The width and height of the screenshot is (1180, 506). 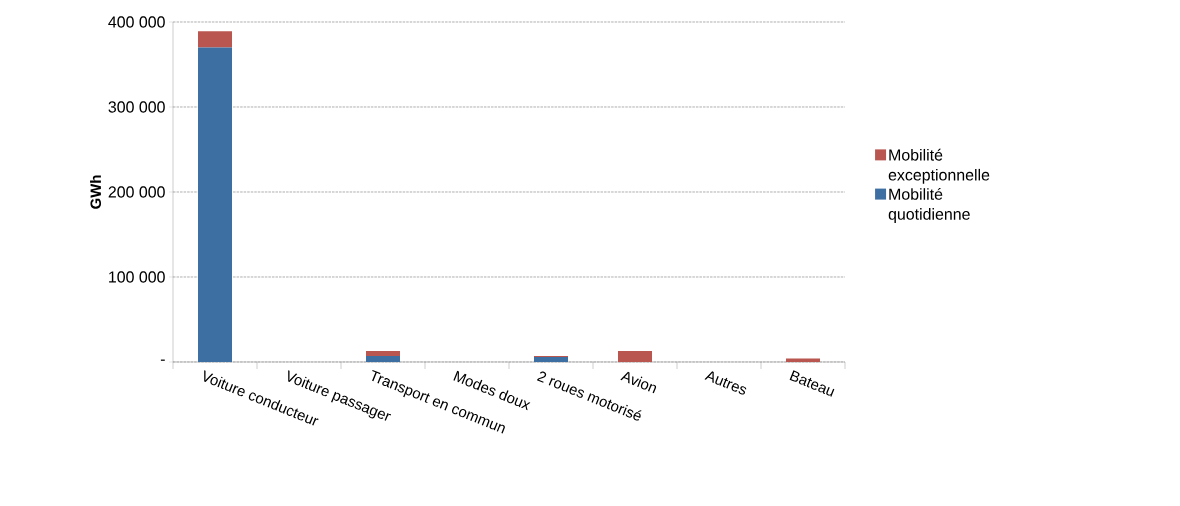 I want to click on legend-label: Mobilité exceptionnelle, so click(x=939, y=166).